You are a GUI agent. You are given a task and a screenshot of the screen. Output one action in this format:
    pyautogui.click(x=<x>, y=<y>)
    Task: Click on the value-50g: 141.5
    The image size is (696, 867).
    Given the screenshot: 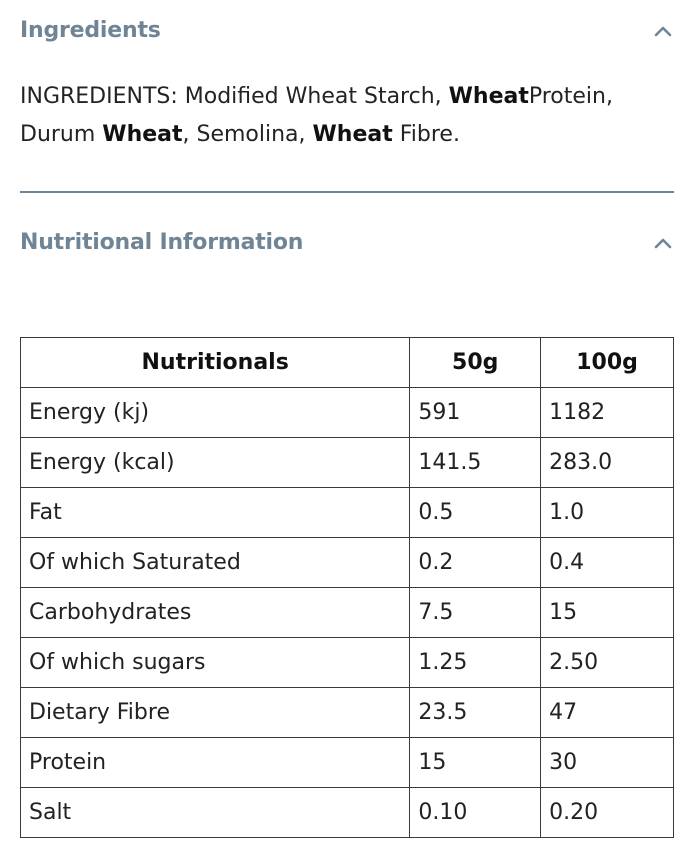 What is the action you would take?
    pyautogui.click(x=475, y=462)
    